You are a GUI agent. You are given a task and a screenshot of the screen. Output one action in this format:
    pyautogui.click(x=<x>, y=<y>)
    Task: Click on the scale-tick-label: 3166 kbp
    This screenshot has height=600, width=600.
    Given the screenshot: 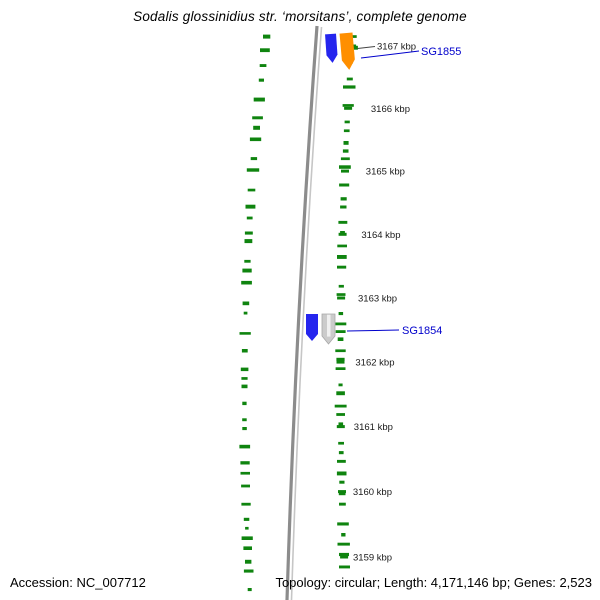 What is the action you would take?
    pyautogui.click(x=390, y=109)
    